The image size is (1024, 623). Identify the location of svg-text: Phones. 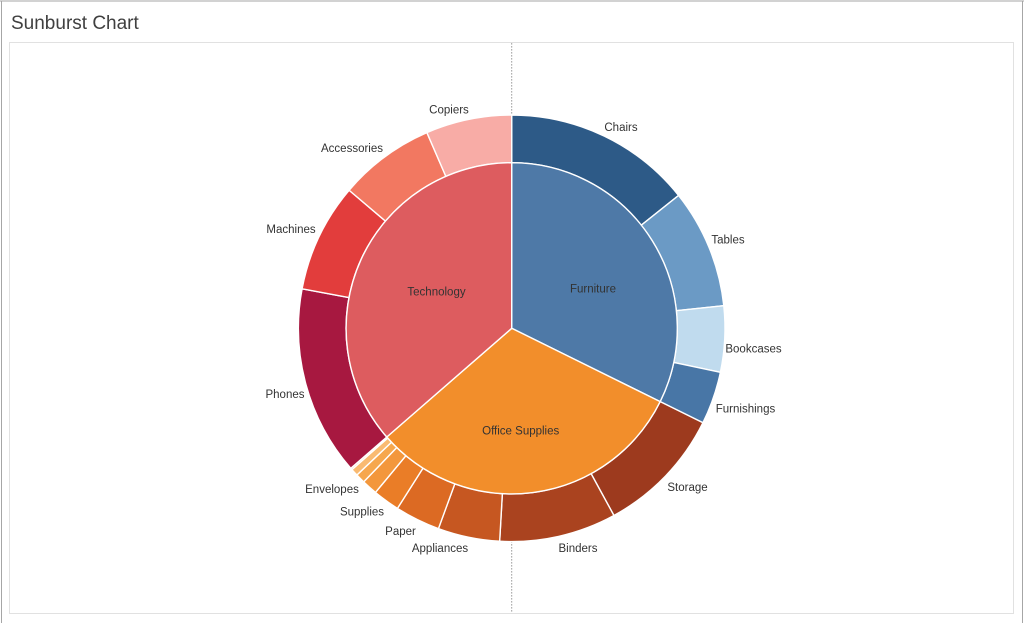
(284, 395).